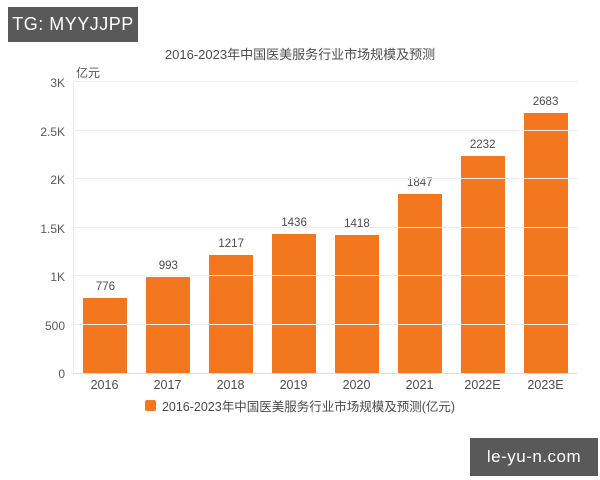 Image resolution: width=600 pixels, height=480 pixels. What do you see at coordinates (52, 228) in the screenshot?
I see `y-tick-label: 1.5K` at bounding box center [52, 228].